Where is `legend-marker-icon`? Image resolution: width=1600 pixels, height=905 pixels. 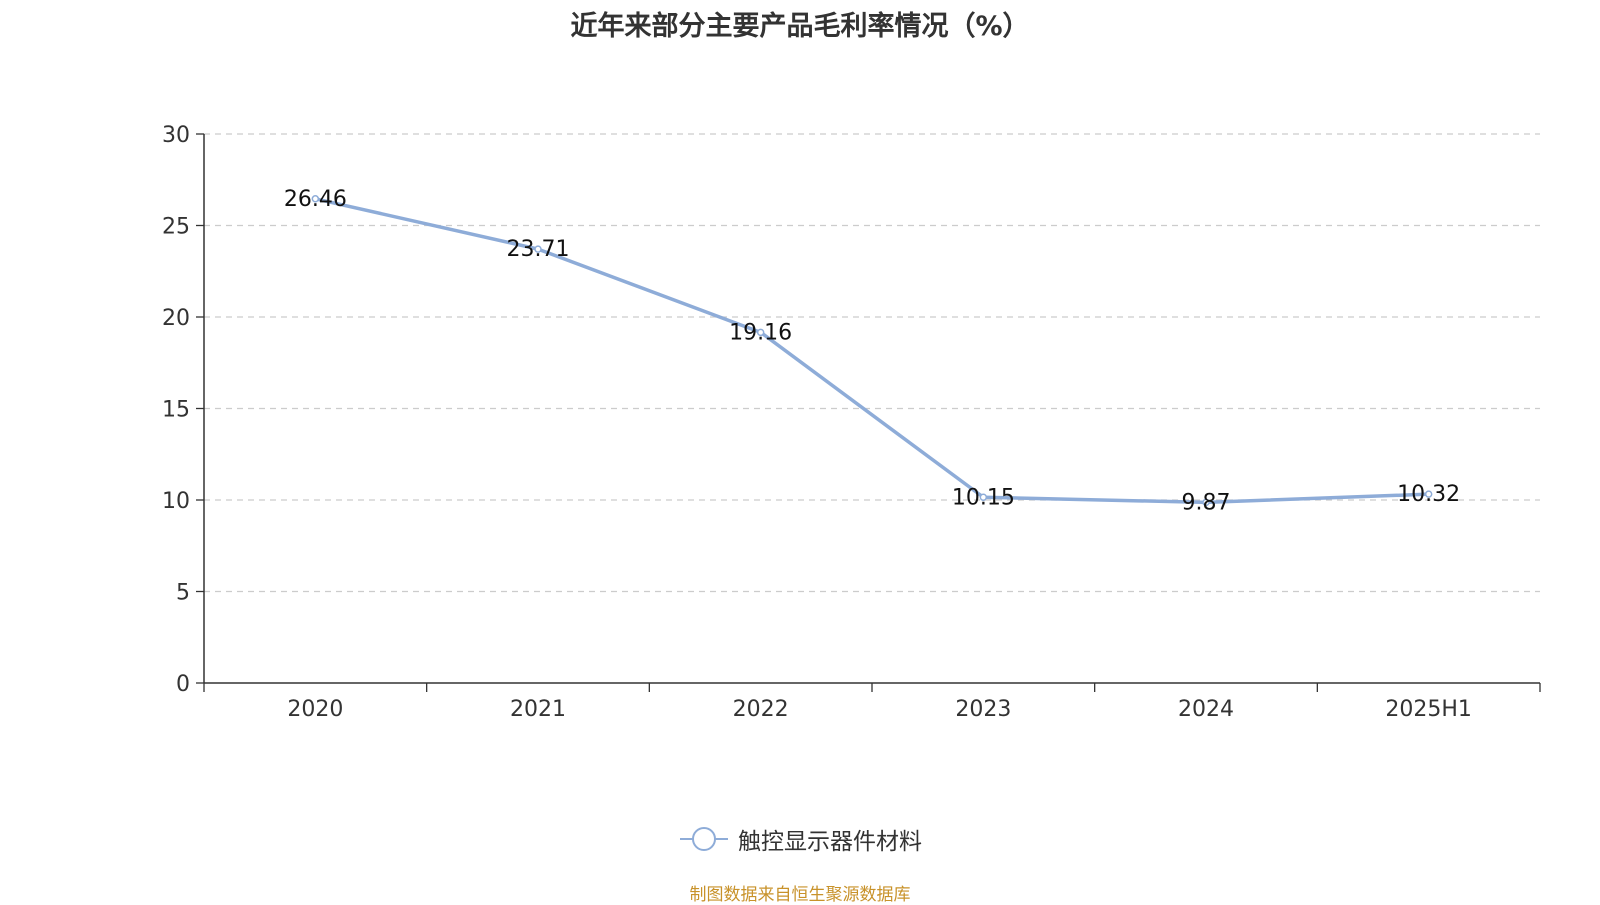 legend-marker-icon is located at coordinates (704, 839).